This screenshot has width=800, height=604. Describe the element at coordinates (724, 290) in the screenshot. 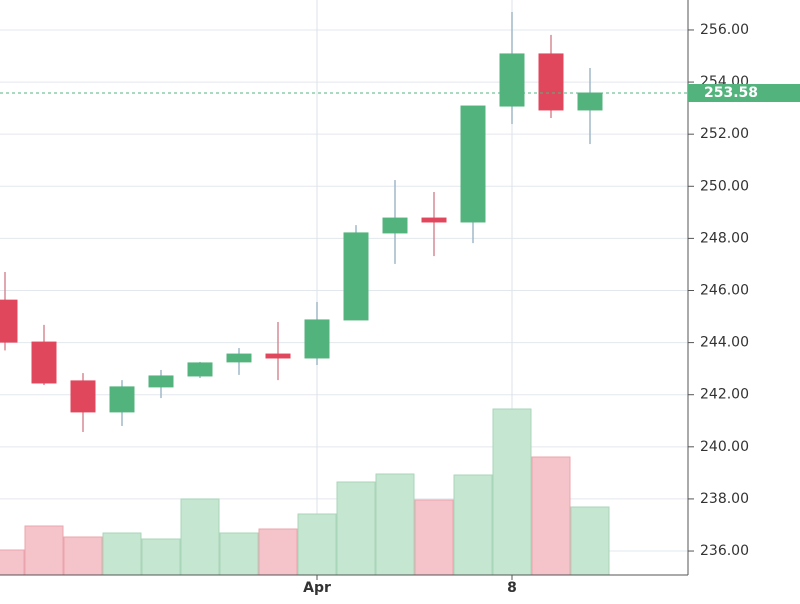

I see `y-tick-label: 246.00` at that location.